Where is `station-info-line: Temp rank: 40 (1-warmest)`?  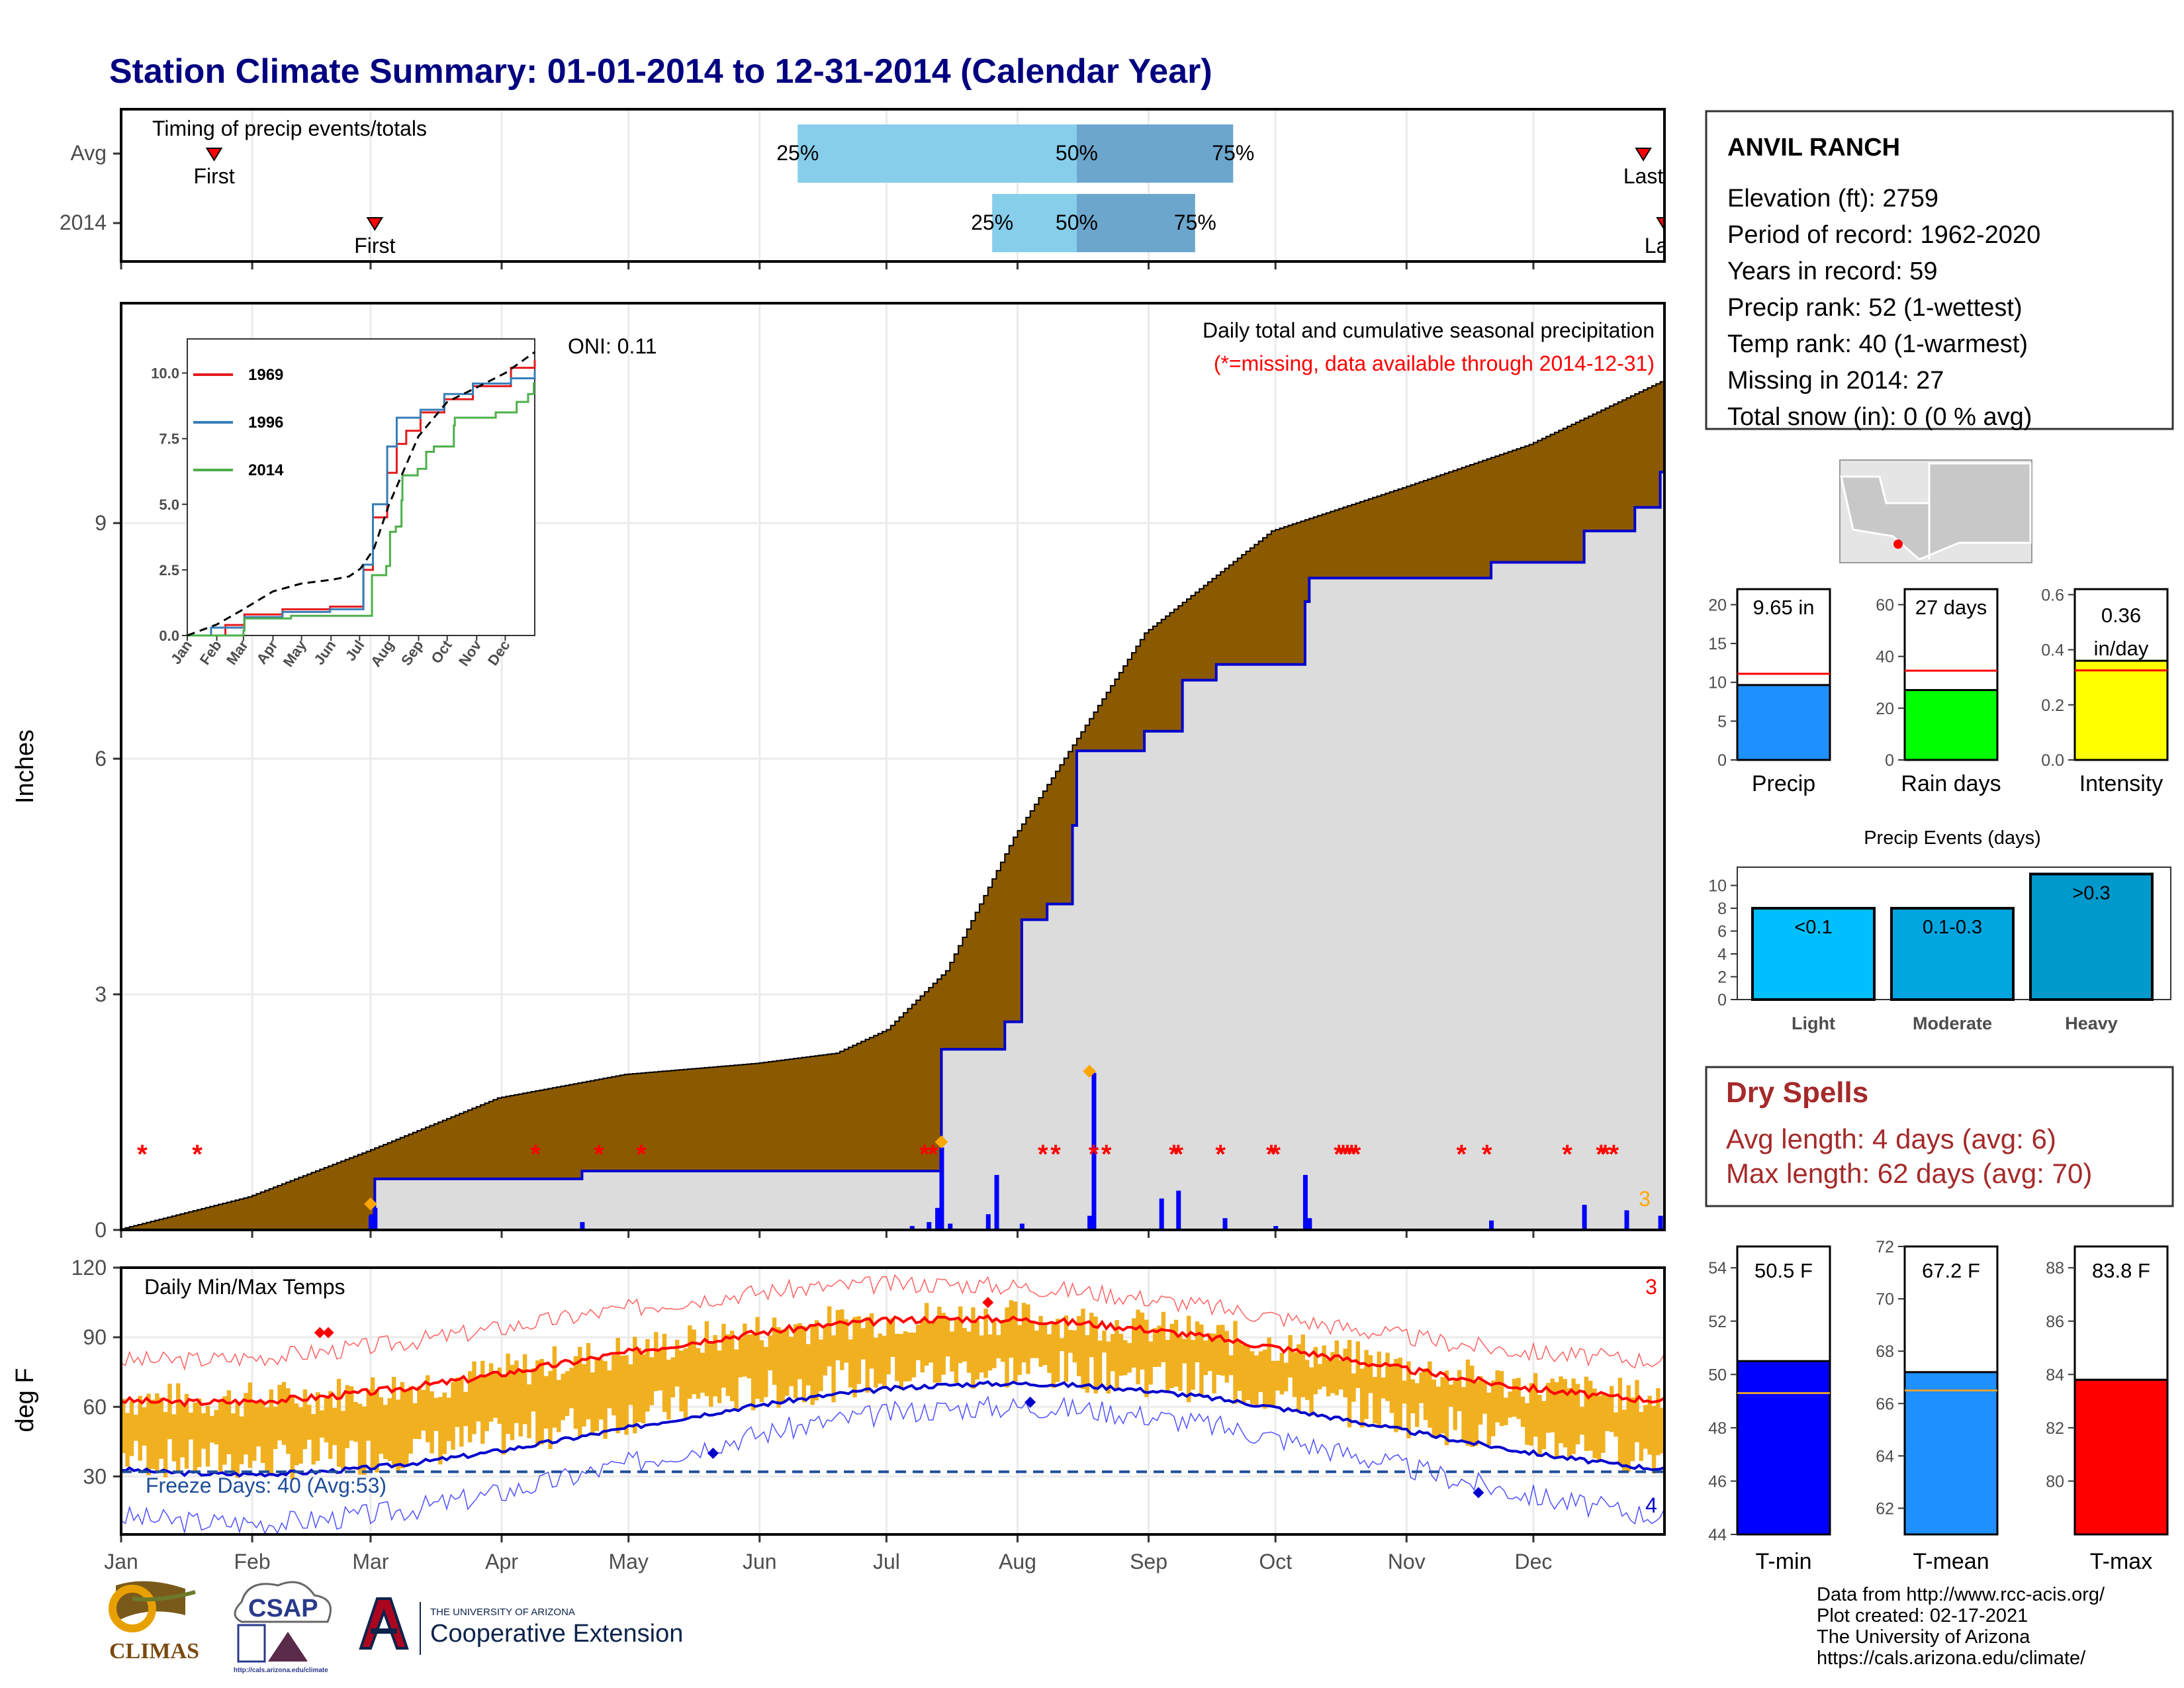 station-info-line: Temp rank: 40 (1-warmest) is located at coordinates (1877, 344).